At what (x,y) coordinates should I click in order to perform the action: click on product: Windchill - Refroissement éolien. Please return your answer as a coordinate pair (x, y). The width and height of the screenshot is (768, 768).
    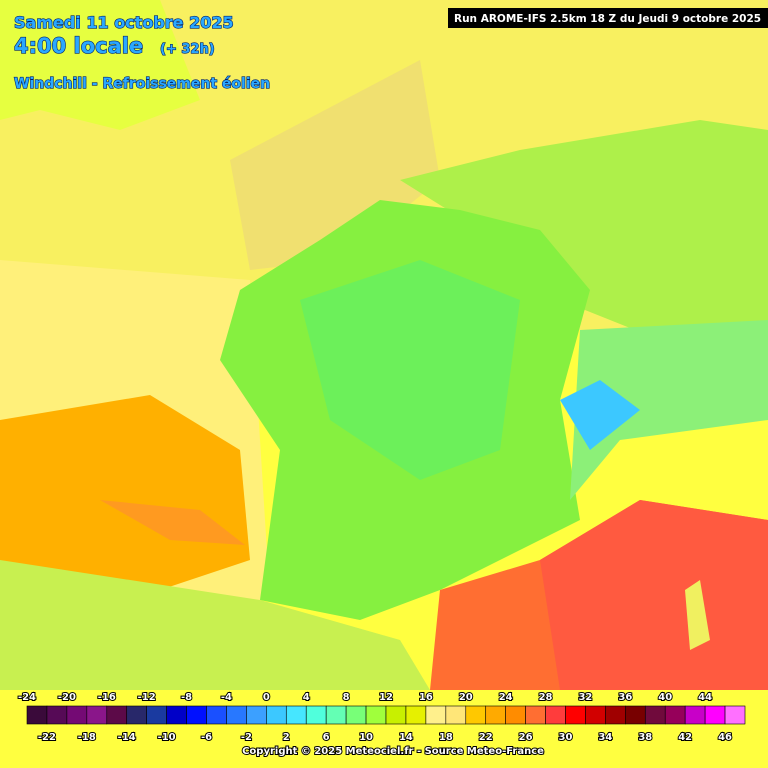
    Looking at the image, I should click on (142, 84).